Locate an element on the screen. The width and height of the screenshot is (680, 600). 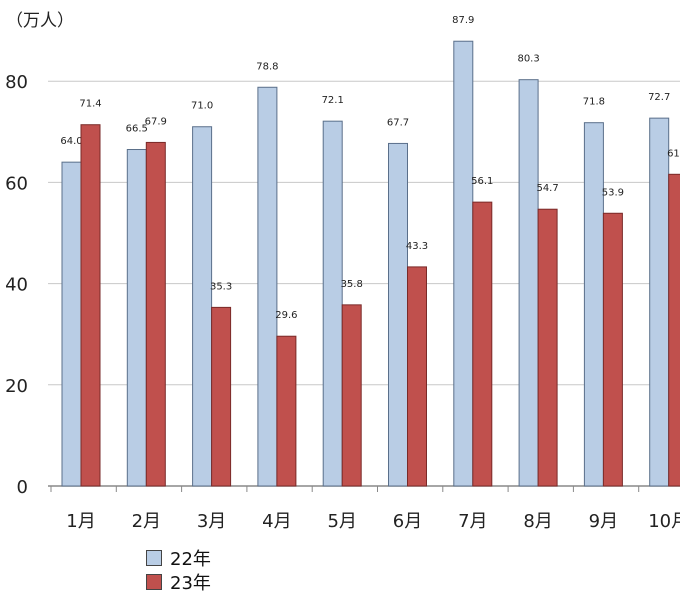
legend-label-22: 22年 is located at coordinates (190, 559).